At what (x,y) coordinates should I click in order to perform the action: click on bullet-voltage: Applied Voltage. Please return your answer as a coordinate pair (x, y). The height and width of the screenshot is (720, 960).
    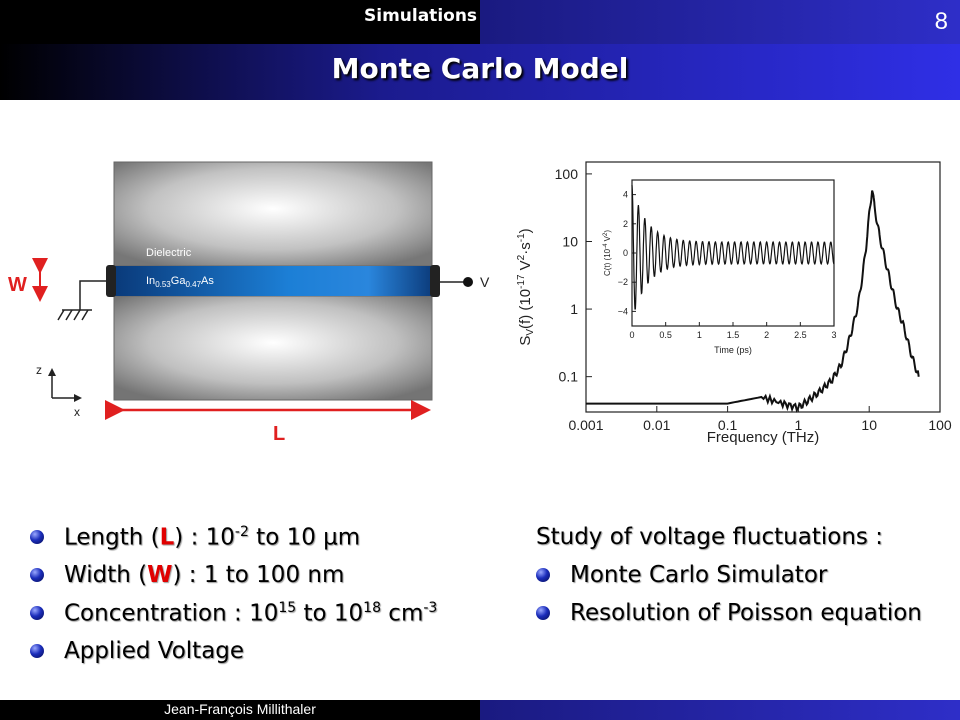
    Looking at the image, I should click on (233, 651).